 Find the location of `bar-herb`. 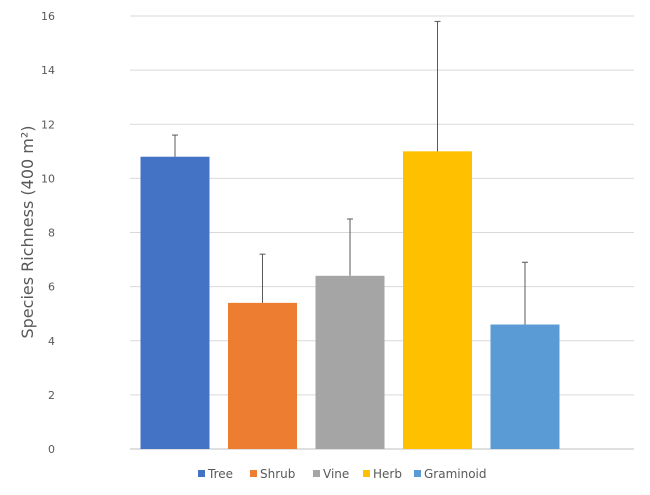

bar-herb is located at coordinates (437, 300).